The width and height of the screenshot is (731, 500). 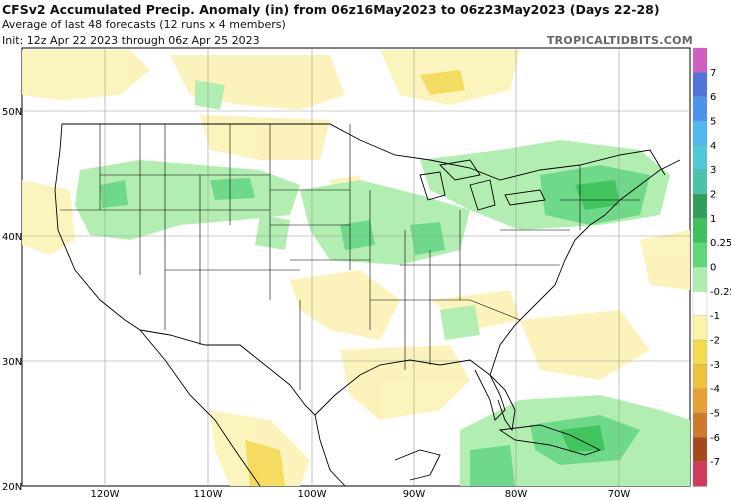 What do you see at coordinates (312, 494) in the screenshot?
I see `lon-label: 100W` at bounding box center [312, 494].